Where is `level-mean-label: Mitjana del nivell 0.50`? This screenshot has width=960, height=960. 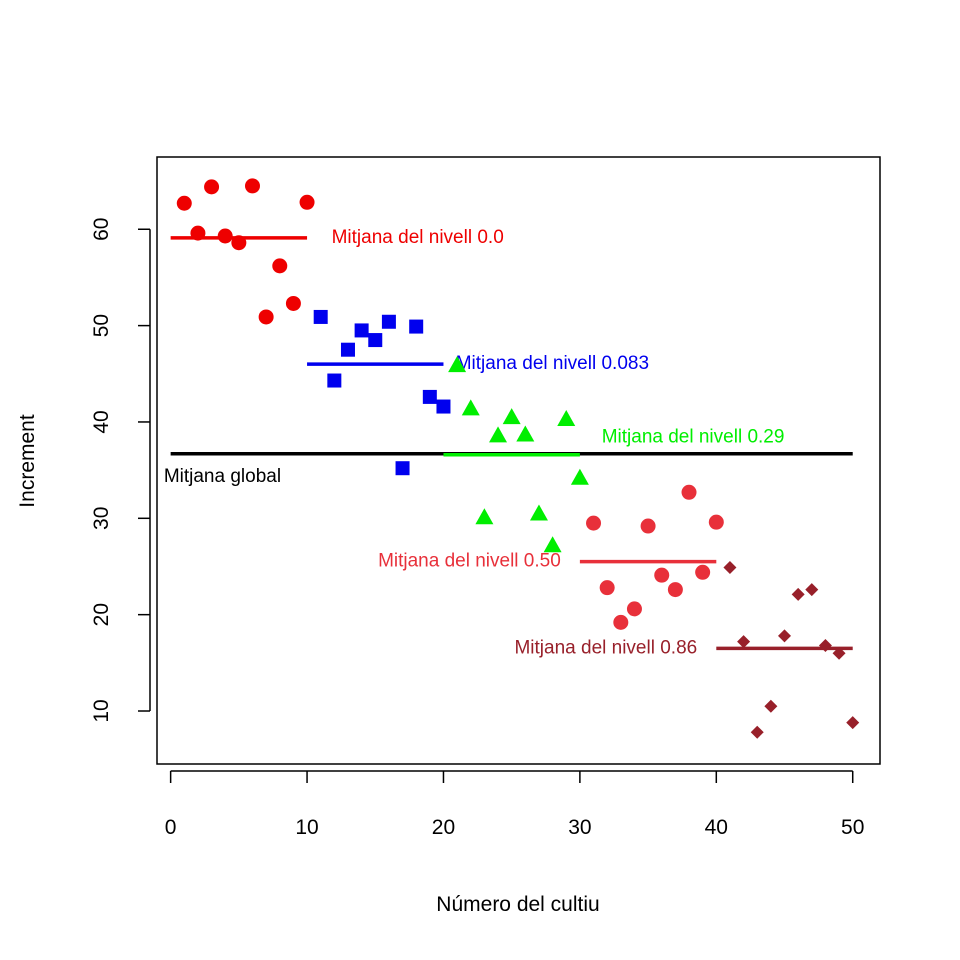 level-mean-label: Mitjana del nivell 0.50 is located at coordinates (469, 561).